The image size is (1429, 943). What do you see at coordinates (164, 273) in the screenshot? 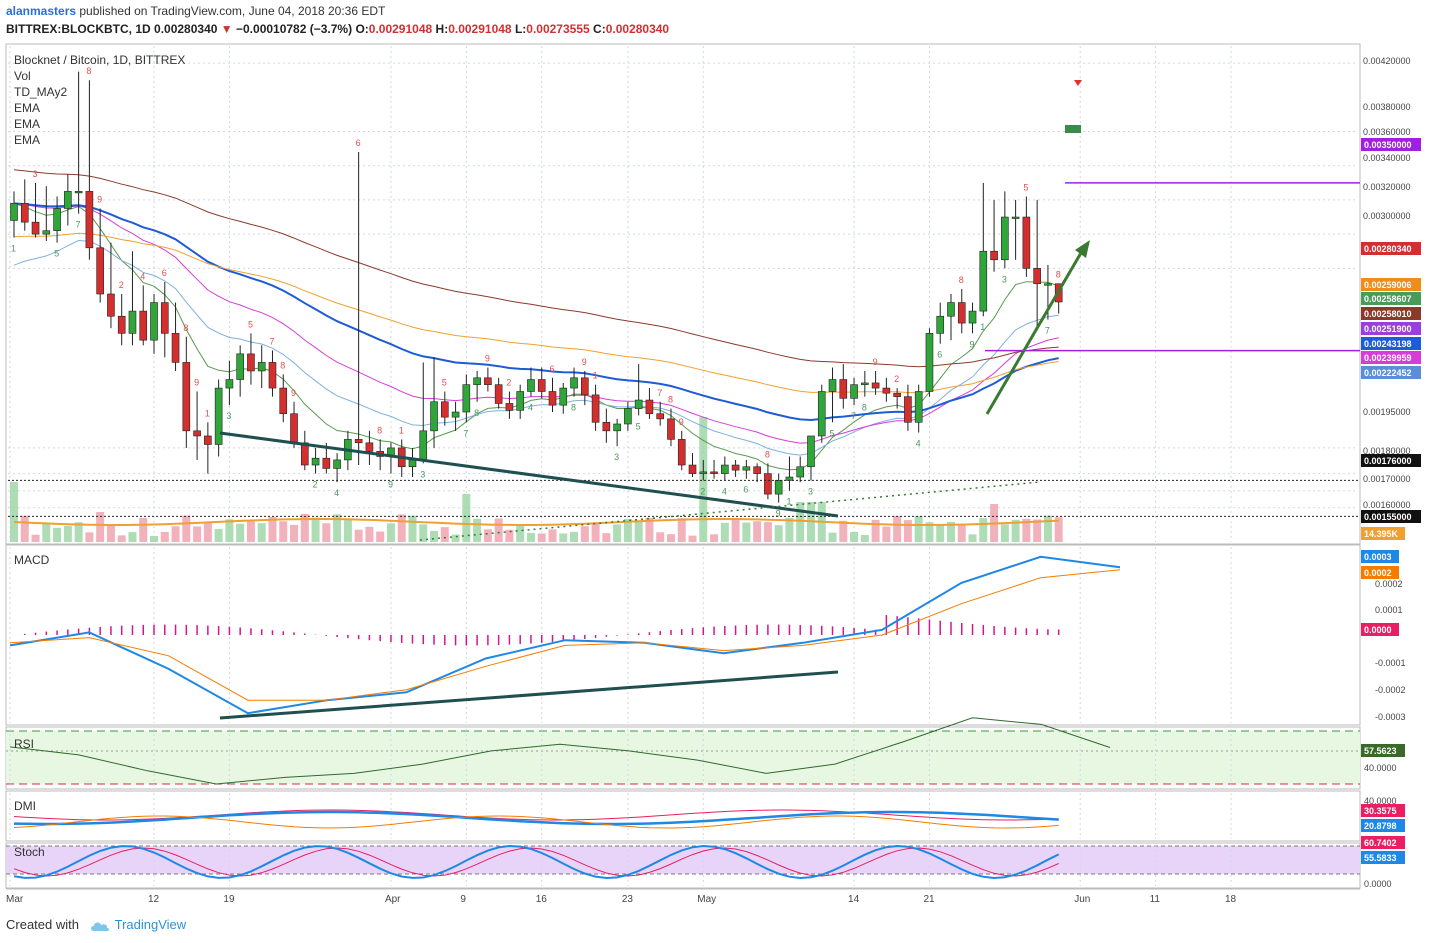
I see `td-count-label: 6` at bounding box center [164, 273].